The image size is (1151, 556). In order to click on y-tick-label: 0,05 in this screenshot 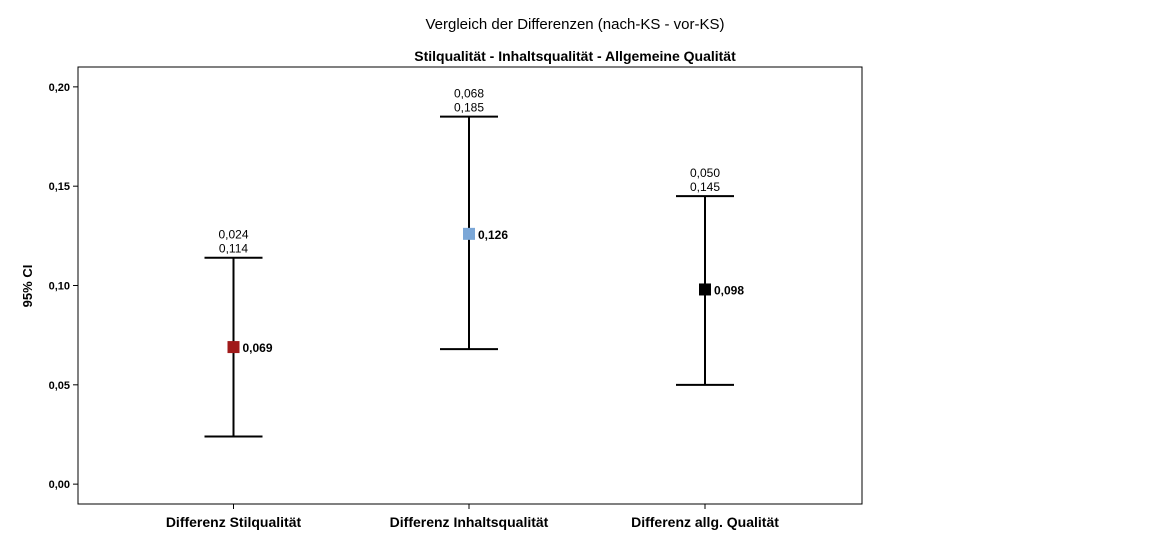, I will do `click(59, 386)`.